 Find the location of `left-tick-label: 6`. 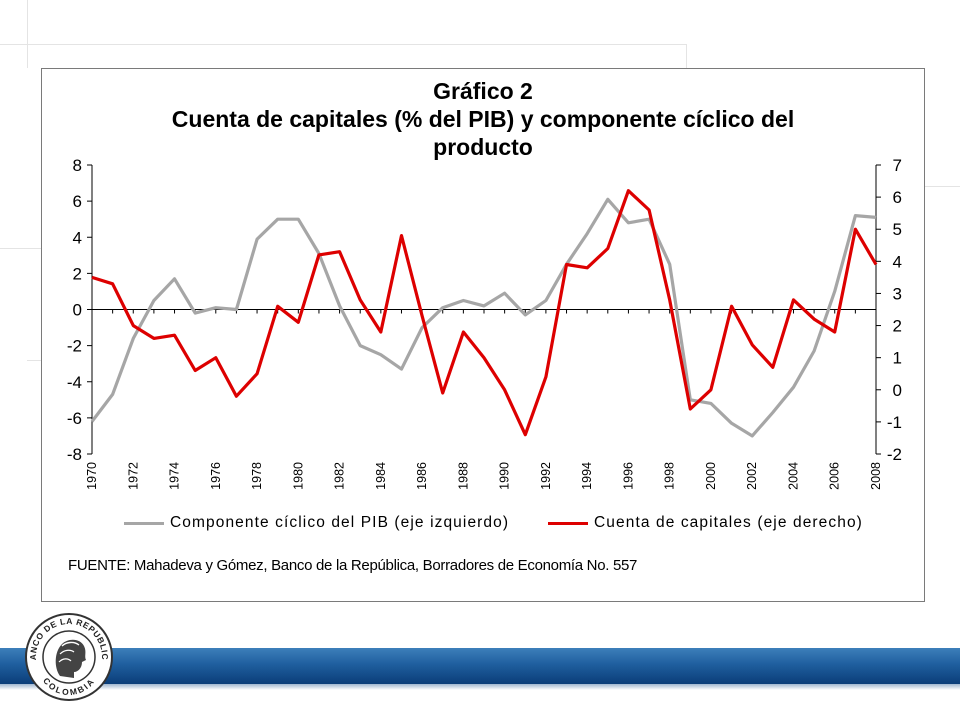

left-tick-label: 6 is located at coordinates (77, 201).